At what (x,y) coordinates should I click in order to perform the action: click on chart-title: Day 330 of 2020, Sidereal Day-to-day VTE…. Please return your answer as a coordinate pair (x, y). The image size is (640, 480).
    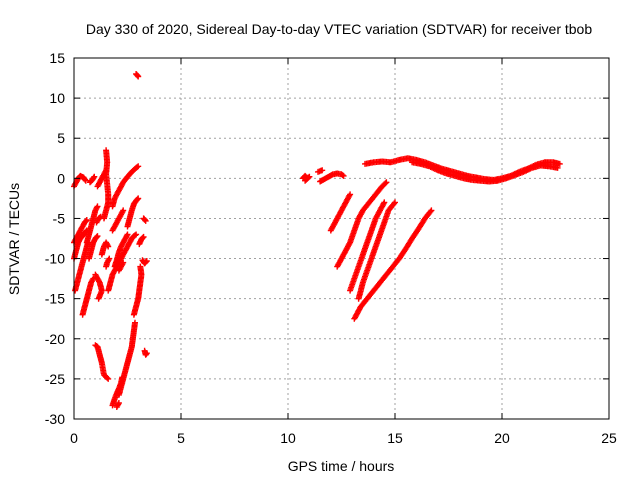
    Looking at the image, I should click on (339, 29).